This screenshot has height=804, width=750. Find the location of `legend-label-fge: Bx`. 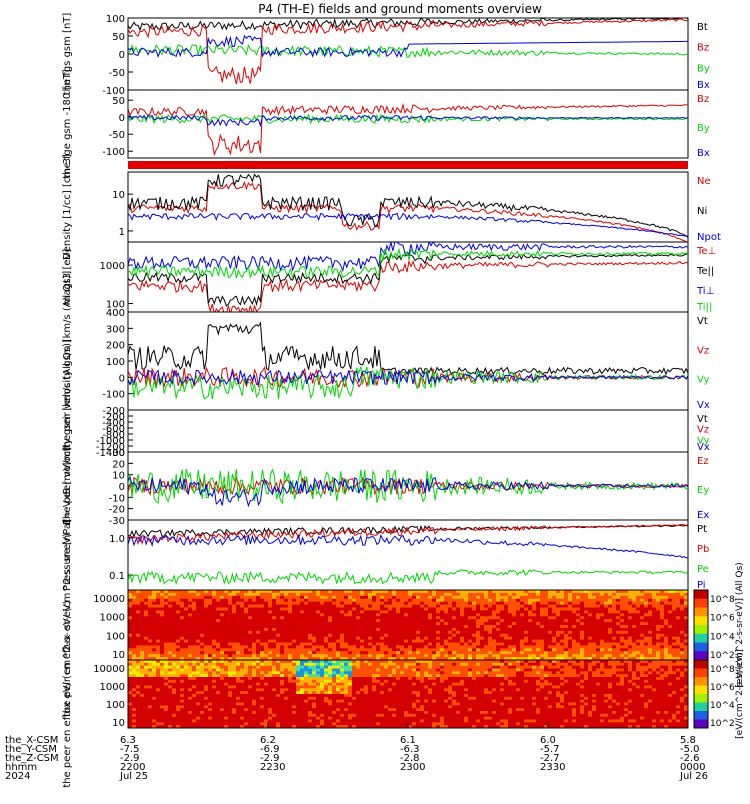

legend-label-fge: Bx is located at coordinates (703, 153).